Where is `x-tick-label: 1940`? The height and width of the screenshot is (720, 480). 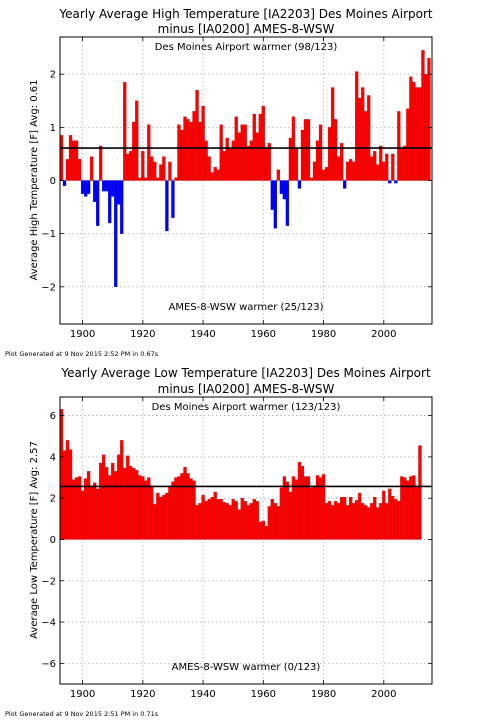
x-tick-label: 1940 is located at coordinates (202, 694).